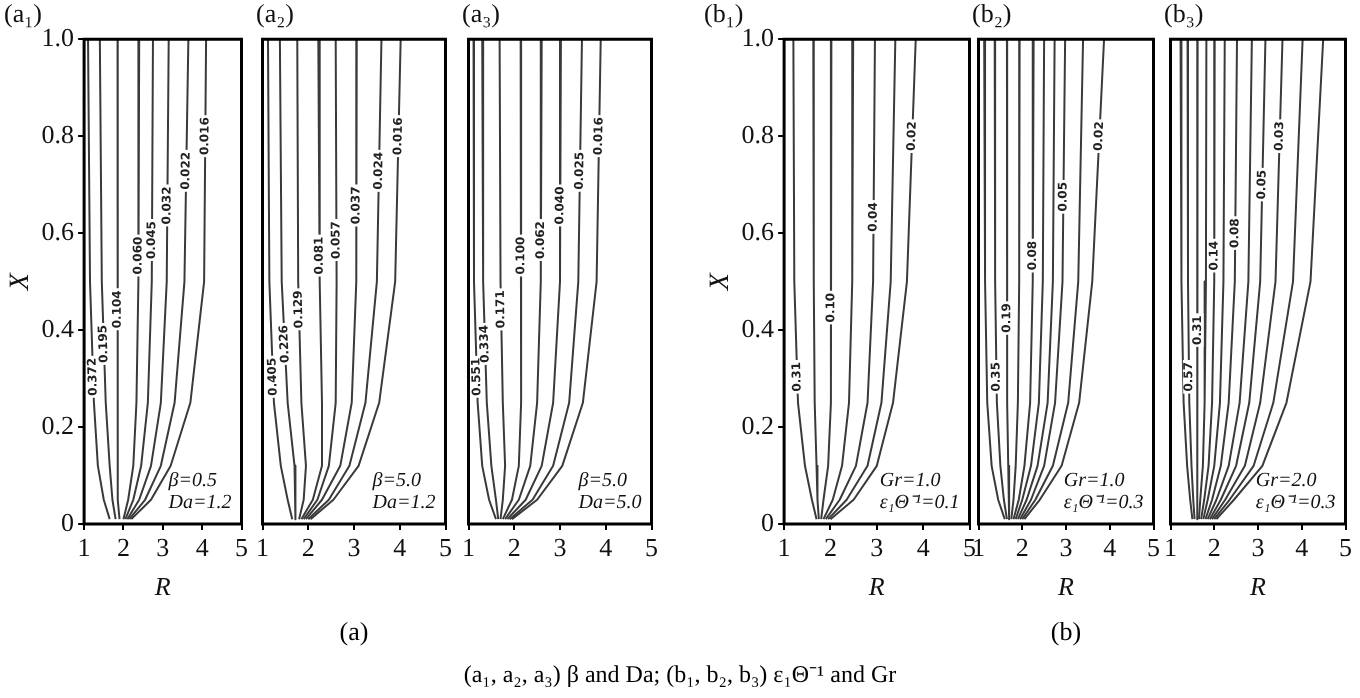 The height and width of the screenshot is (698, 1360). Describe the element at coordinates (609, 503) in the screenshot. I see `annotation: Da=5.0` at that location.